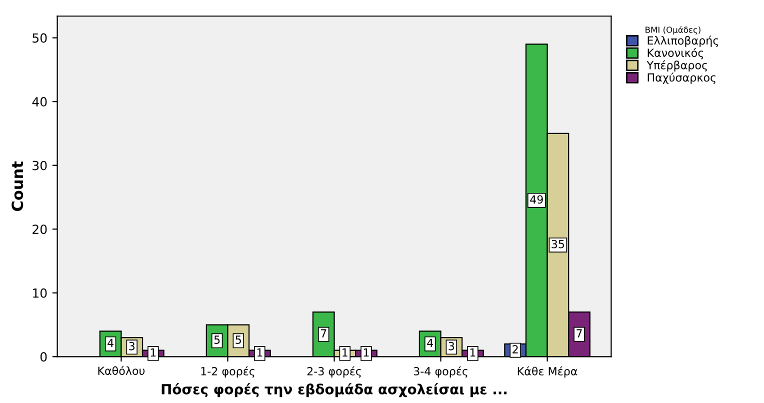  I want to click on legend-label: Υπέρβαρος, so click(676, 66).